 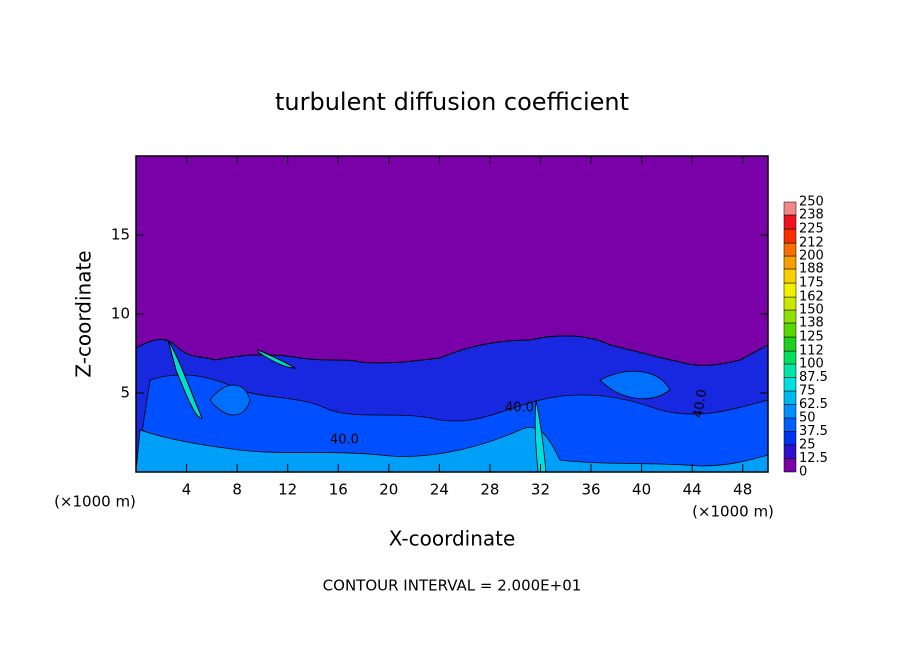 What do you see at coordinates (237, 490) in the screenshot?
I see `x-tick-label: 8` at bounding box center [237, 490].